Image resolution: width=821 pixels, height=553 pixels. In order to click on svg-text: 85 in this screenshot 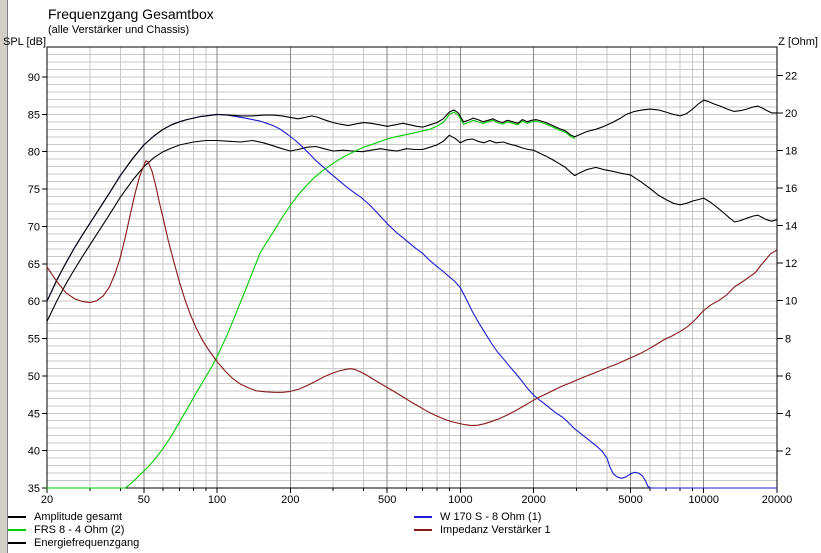, I will do `click(34, 115)`.